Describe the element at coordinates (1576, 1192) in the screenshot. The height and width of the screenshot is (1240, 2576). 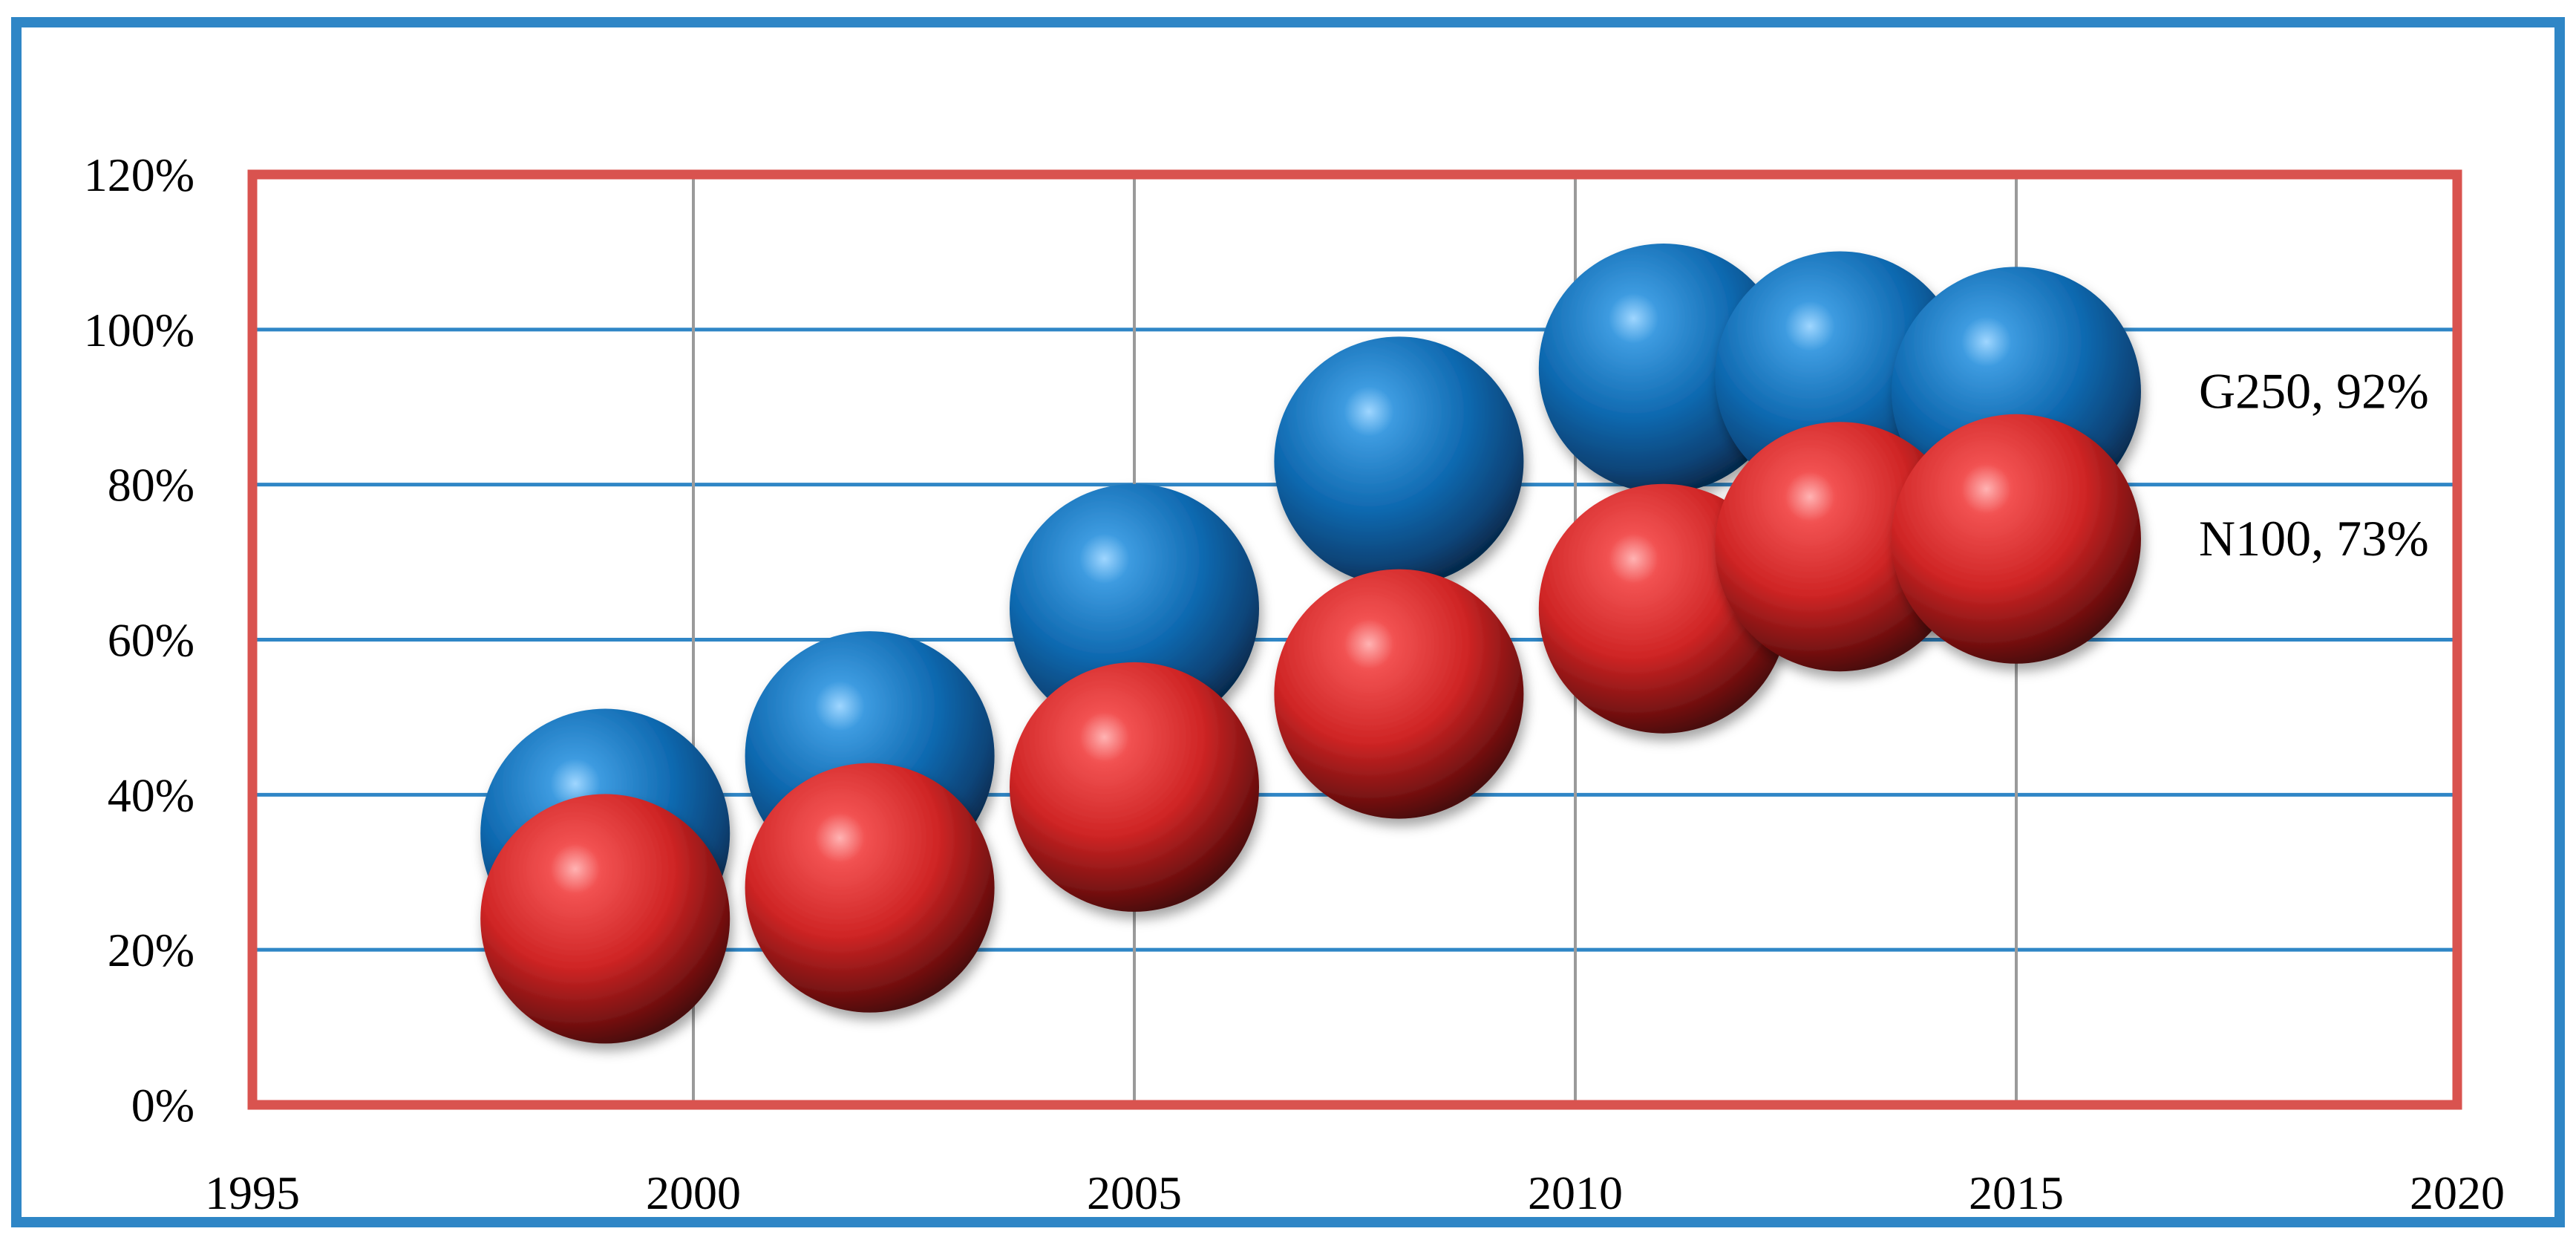
I see `x-tick-label: 2010` at that location.